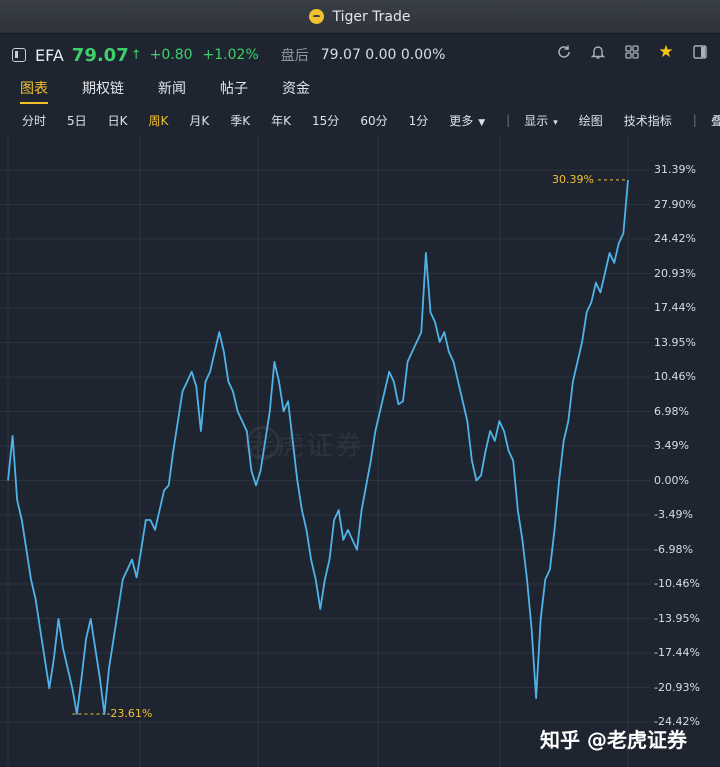  Describe the element at coordinates (461, 120) in the screenshot. I see `more-label: 更多` at that location.